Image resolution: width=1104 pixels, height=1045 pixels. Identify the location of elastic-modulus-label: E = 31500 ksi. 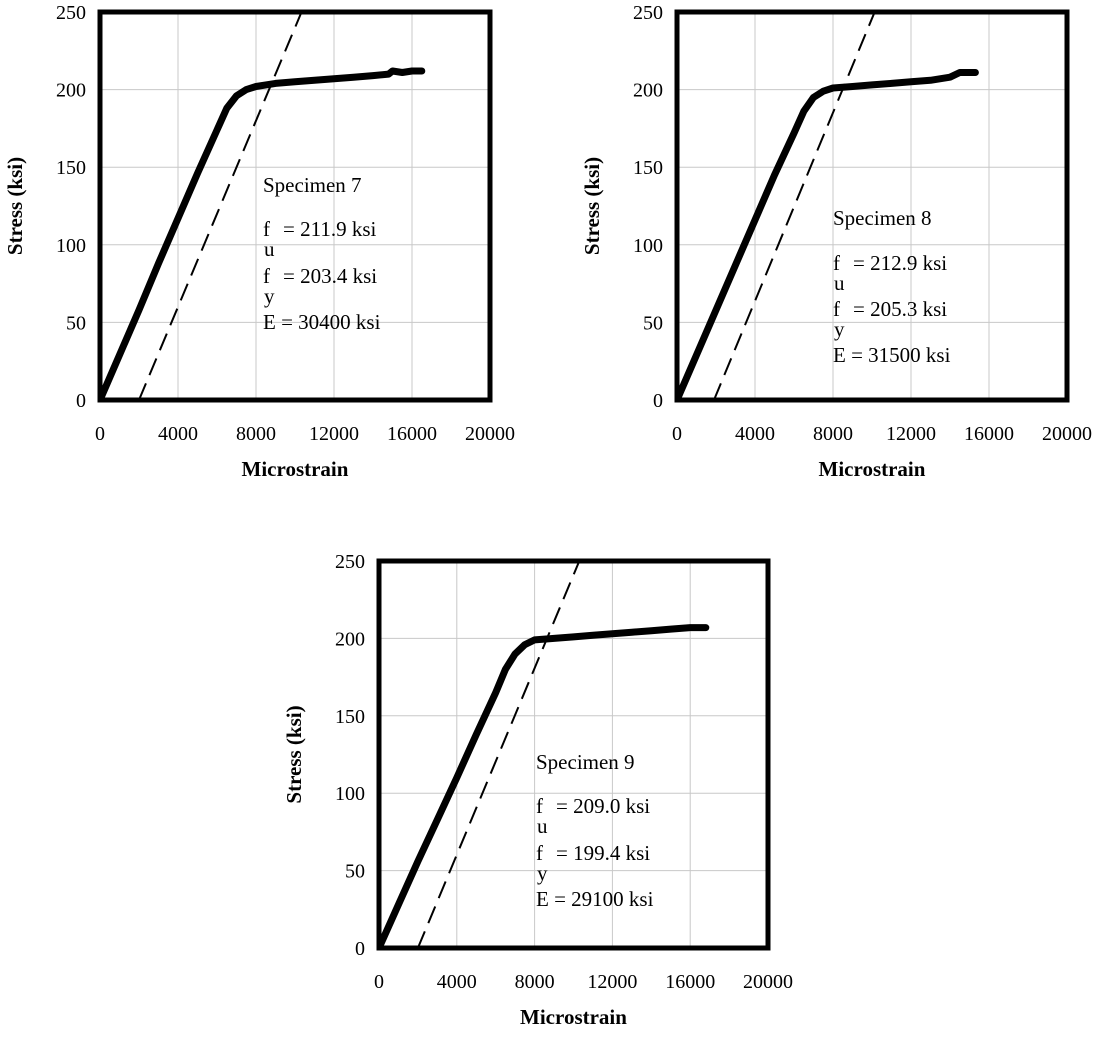
(892, 355).